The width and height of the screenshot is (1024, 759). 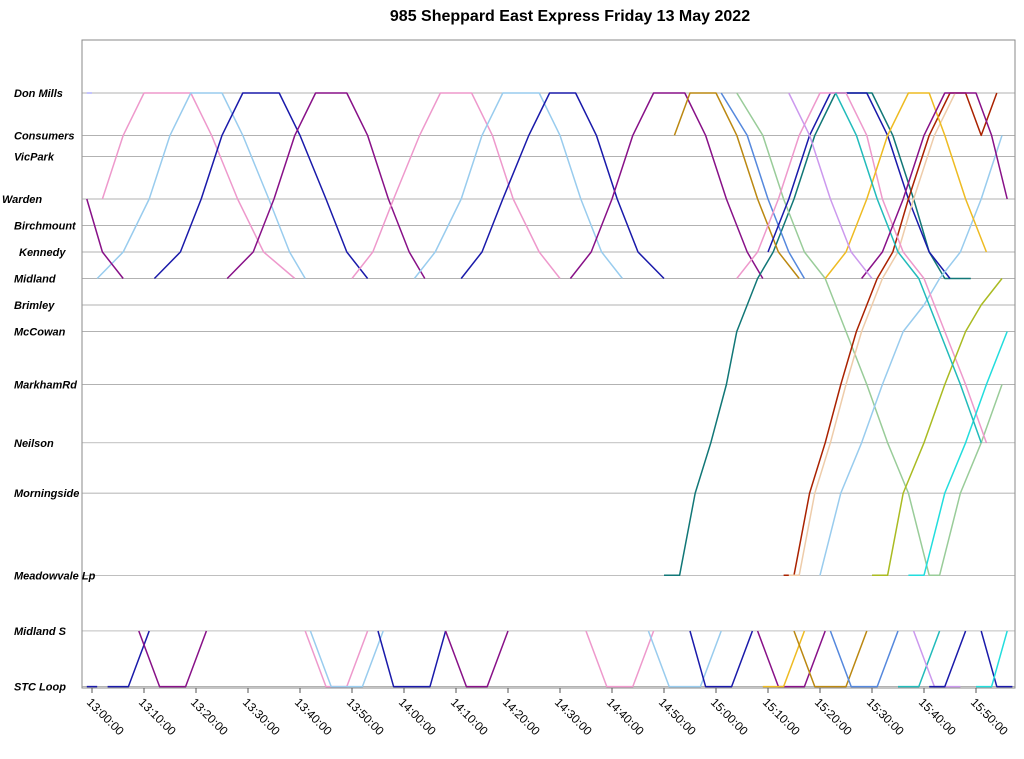 I want to click on stop-label: Morningside, so click(x=46, y=494).